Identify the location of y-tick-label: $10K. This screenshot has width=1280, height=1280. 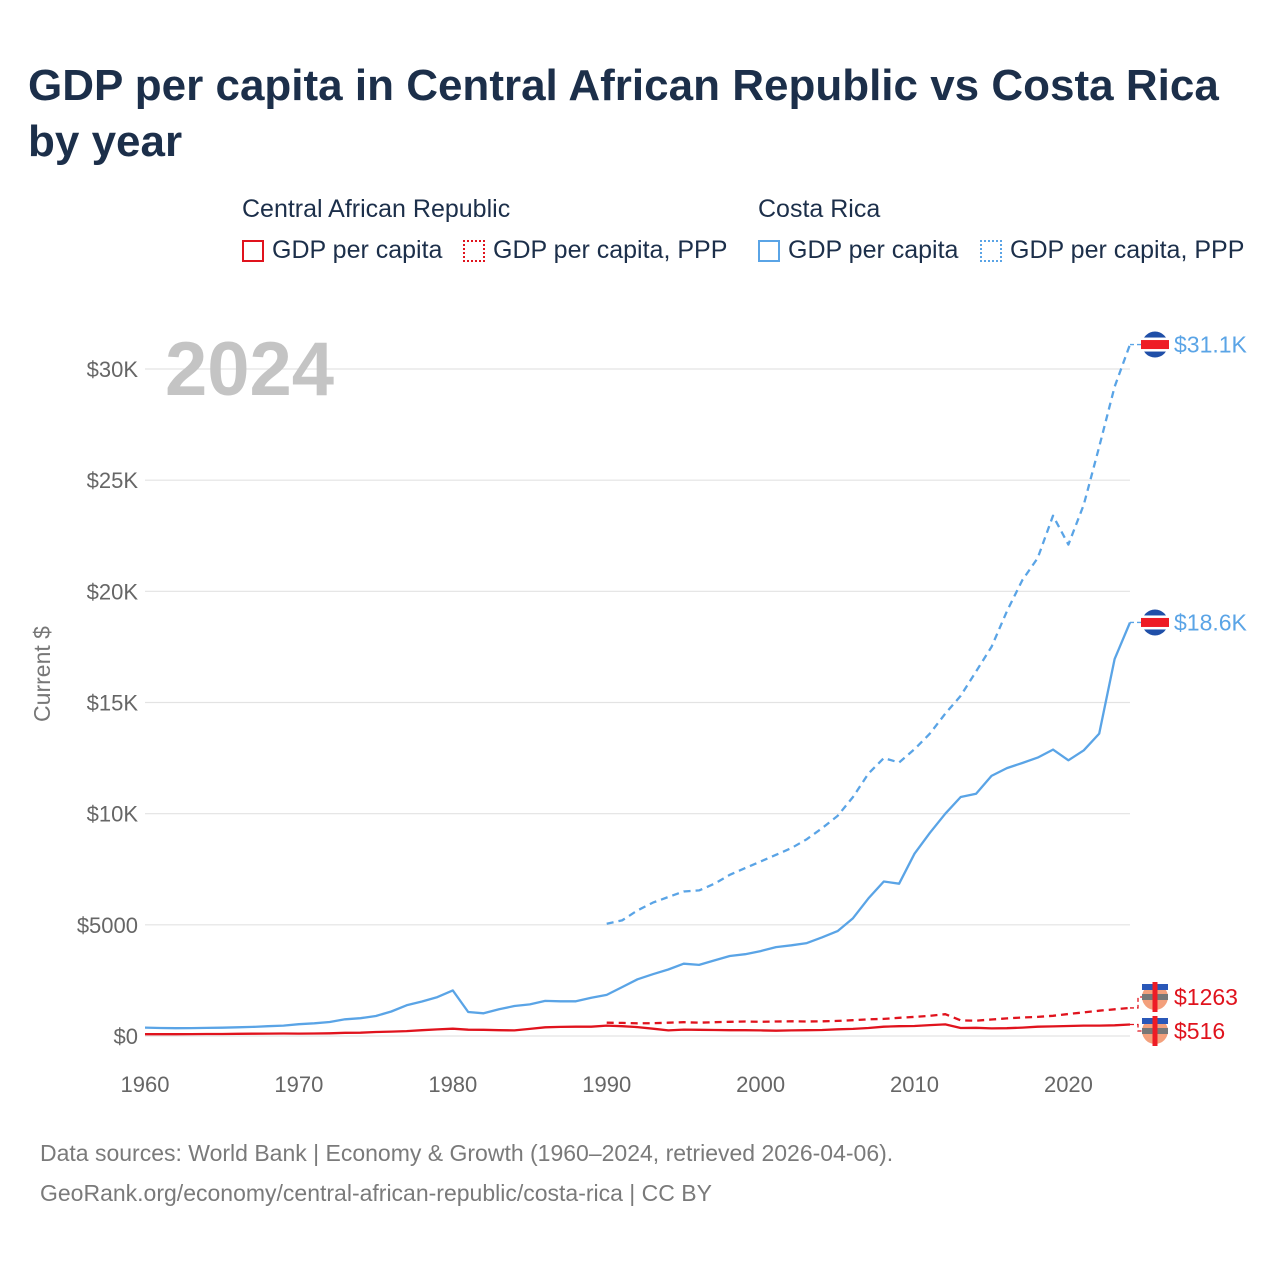
(113, 814).